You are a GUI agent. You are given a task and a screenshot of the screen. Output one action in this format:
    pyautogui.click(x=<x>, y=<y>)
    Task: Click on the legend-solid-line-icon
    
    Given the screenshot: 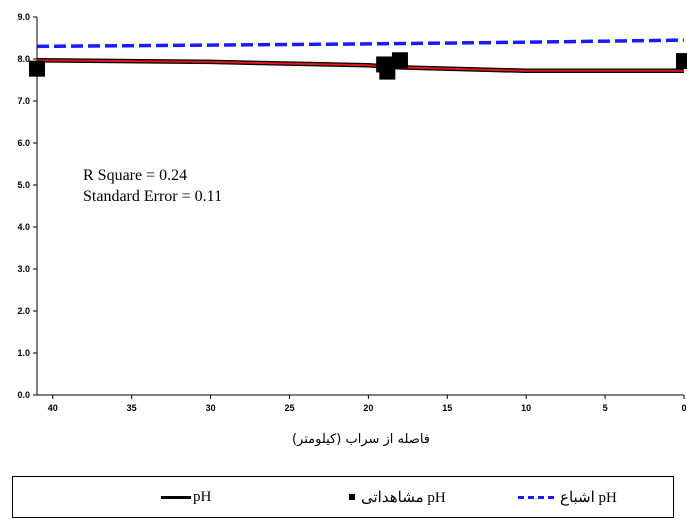 What is the action you would take?
    pyautogui.click(x=176, y=497)
    